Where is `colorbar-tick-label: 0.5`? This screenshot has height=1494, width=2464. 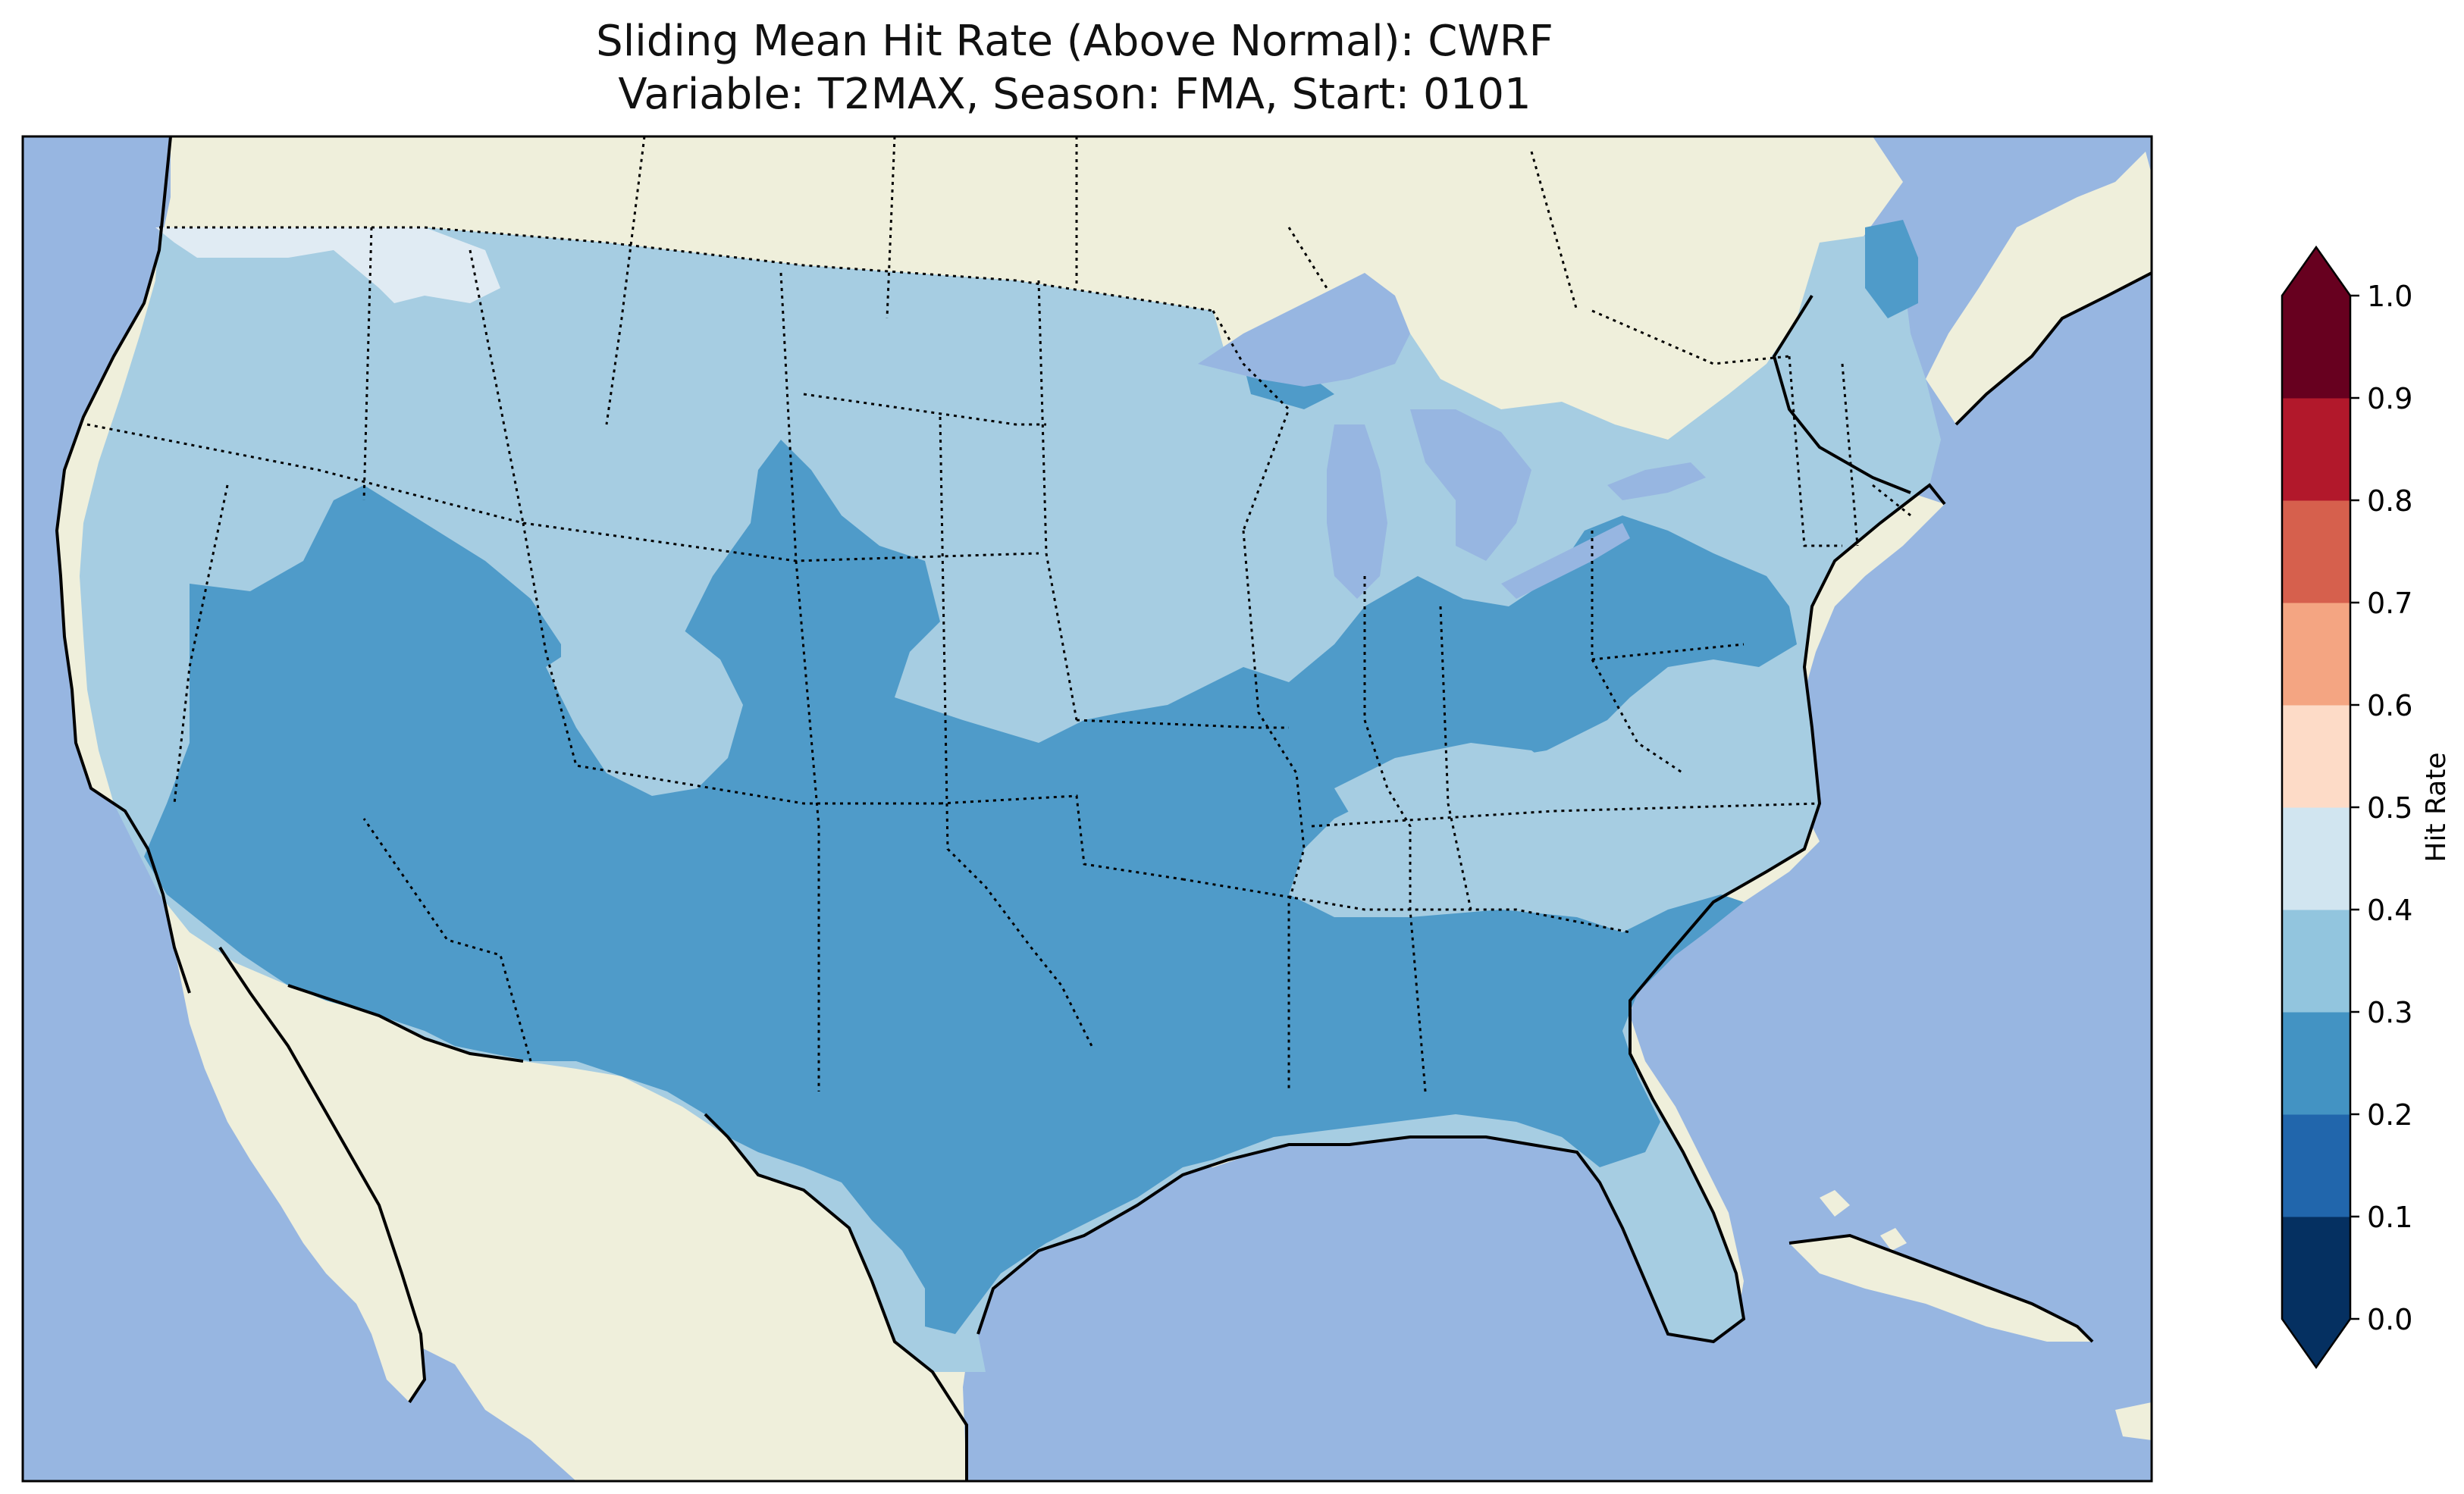 colorbar-tick-label: 0.5 is located at coordinates (2390, 808).